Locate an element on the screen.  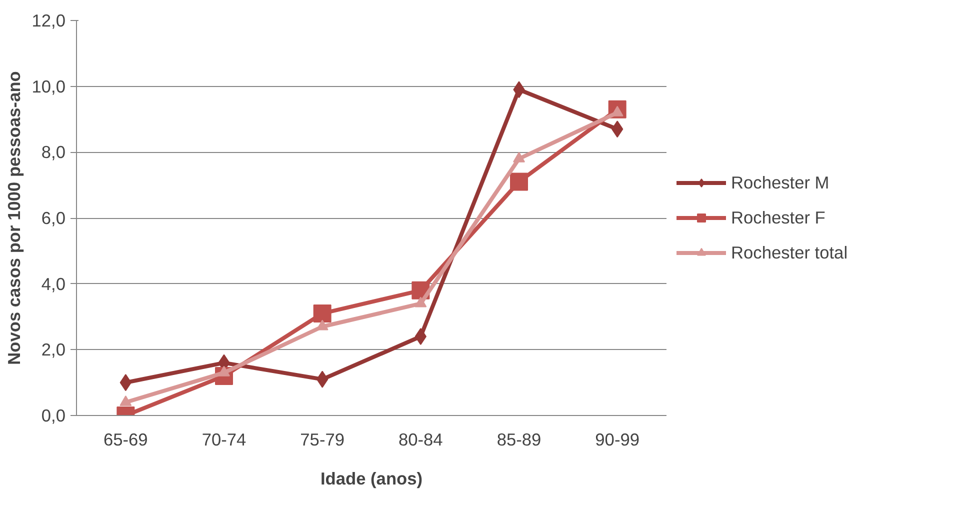
legend-label: Rochester total is located at coordinates (789, 252).